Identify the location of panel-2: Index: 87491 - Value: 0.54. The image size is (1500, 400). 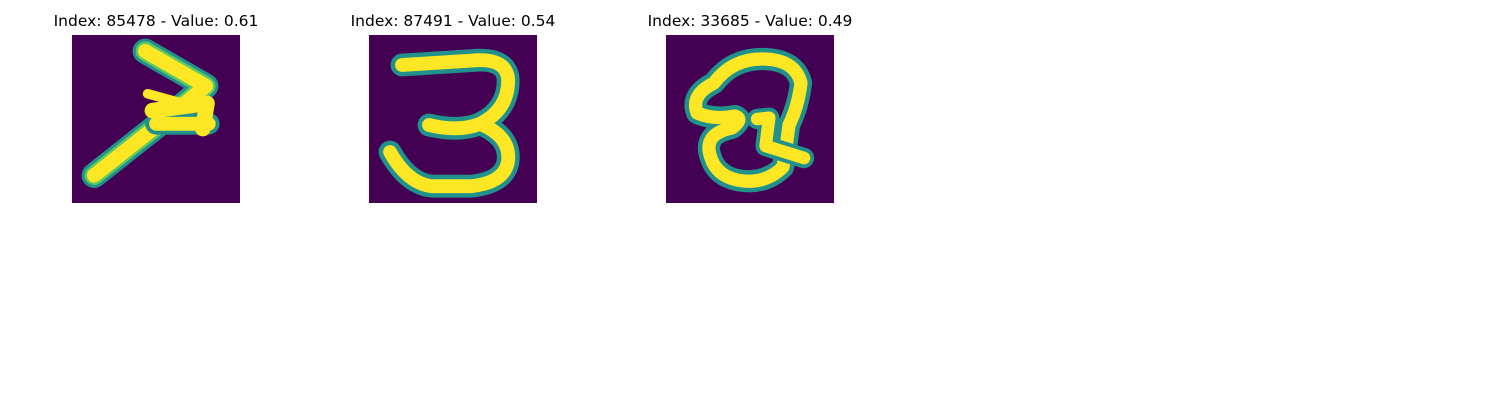
(453, 110).